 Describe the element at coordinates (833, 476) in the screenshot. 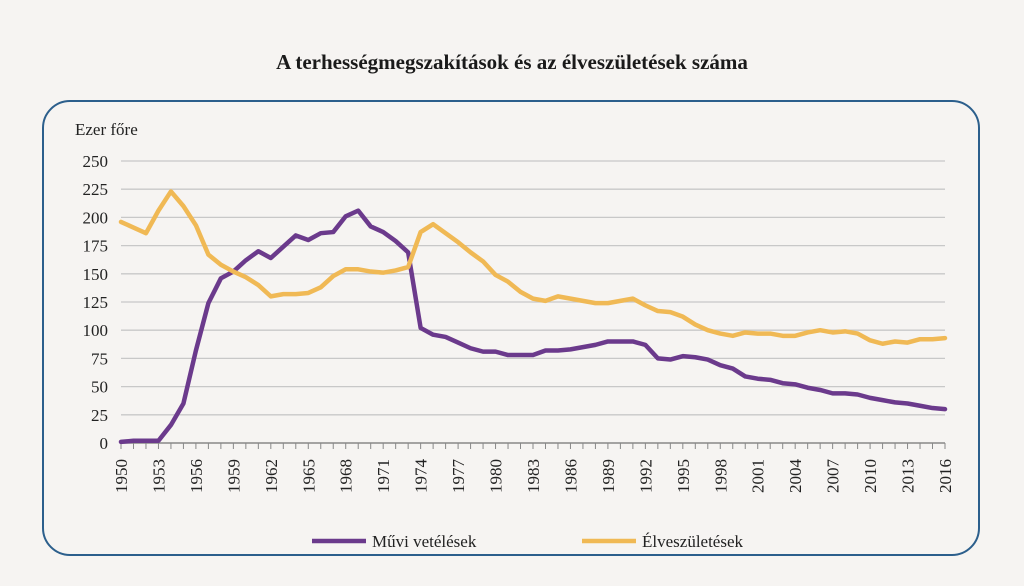

I see `x-tick-label: 2007` at that location.